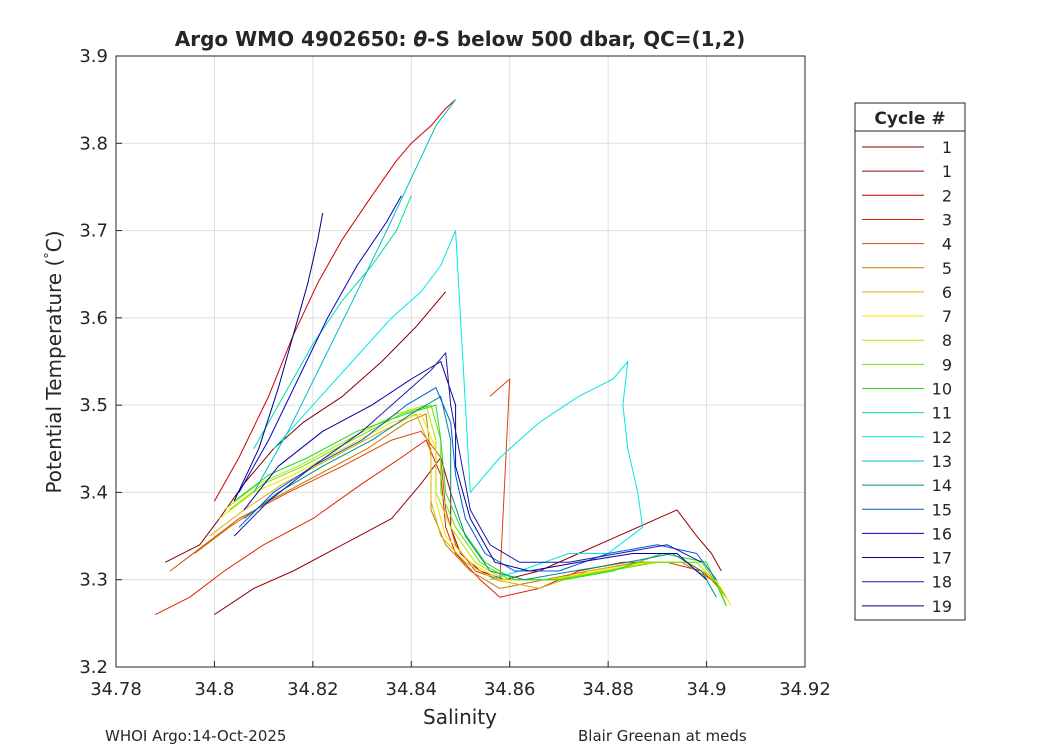 This screenshot has height=754, width=1050. I want to click on legend-label: 18, so click(942, 582).